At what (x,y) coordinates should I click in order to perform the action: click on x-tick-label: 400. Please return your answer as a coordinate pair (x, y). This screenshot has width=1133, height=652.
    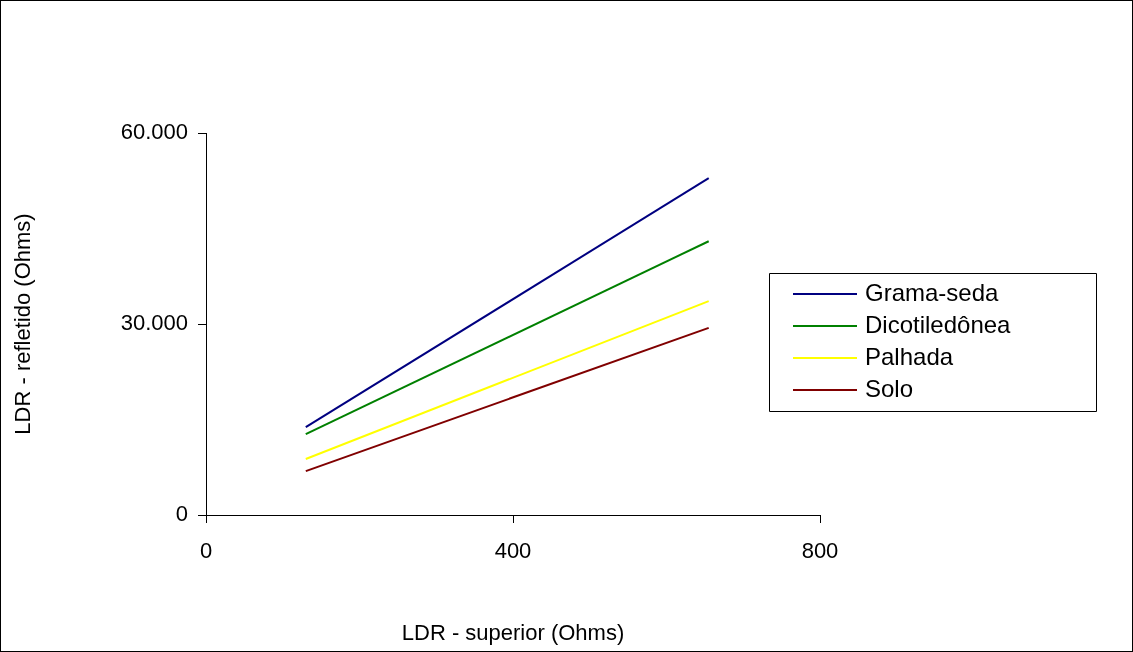
    Looking at the image, I should click on (513, 551).